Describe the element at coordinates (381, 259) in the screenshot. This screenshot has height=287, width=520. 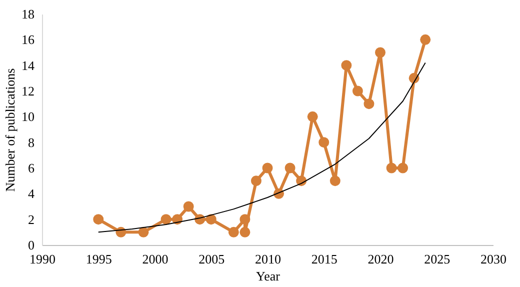
I see `x-tick-label: 2020` at that location.